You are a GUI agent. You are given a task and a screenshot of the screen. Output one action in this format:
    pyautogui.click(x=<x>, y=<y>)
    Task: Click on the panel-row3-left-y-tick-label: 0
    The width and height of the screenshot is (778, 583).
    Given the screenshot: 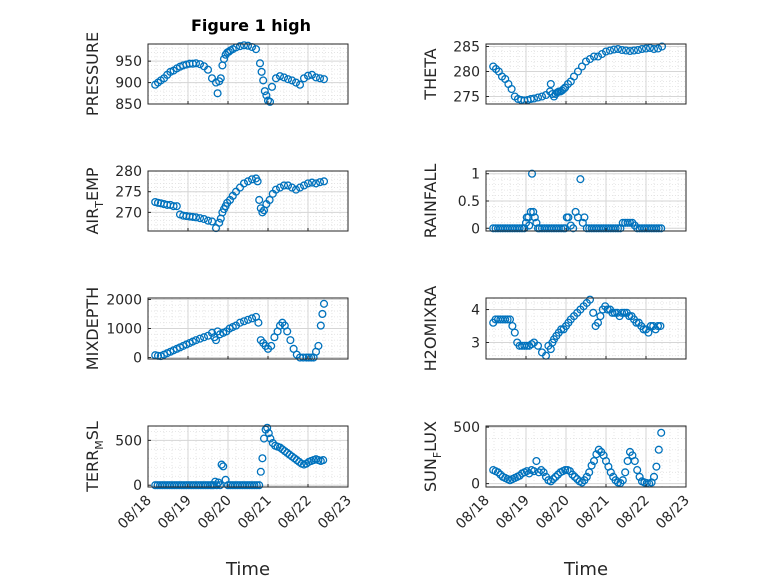 What is the action you would take?
    pyautogui.click(x=137, y=359)
    